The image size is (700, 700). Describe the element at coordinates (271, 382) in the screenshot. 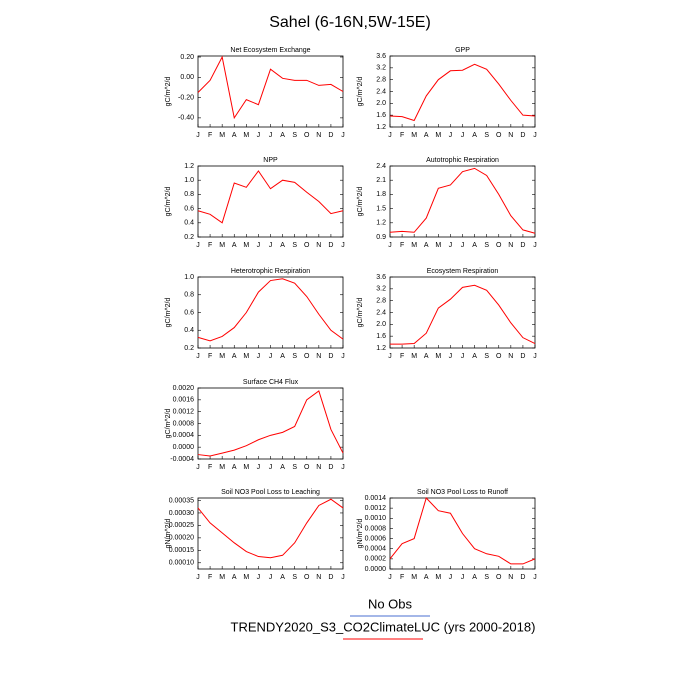

I see `panel-title: Surface CH4 Flux` at that location.